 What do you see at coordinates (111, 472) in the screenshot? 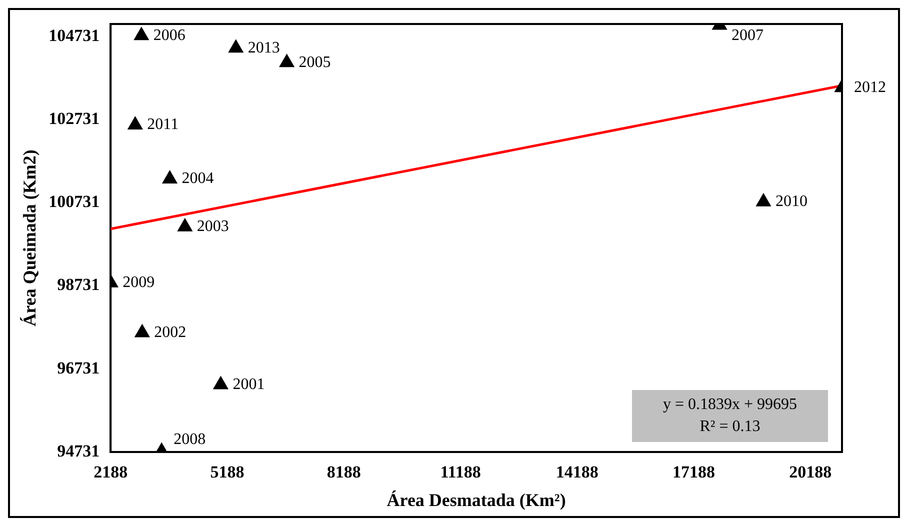
I see `x-tick-label: 2188` at bounding box center [111, 472].